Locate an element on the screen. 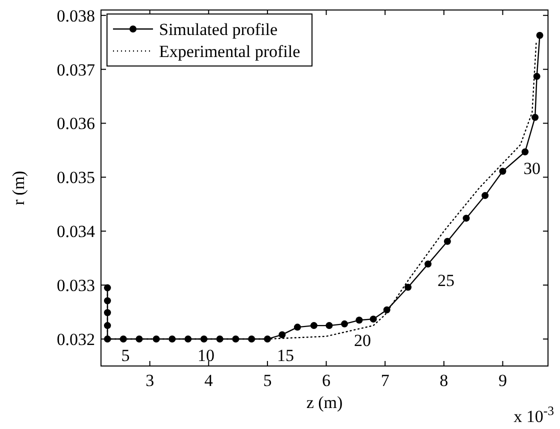 The image size is (560, 429). y-tick-label: 0.034 is located at coordinates (76, 232).